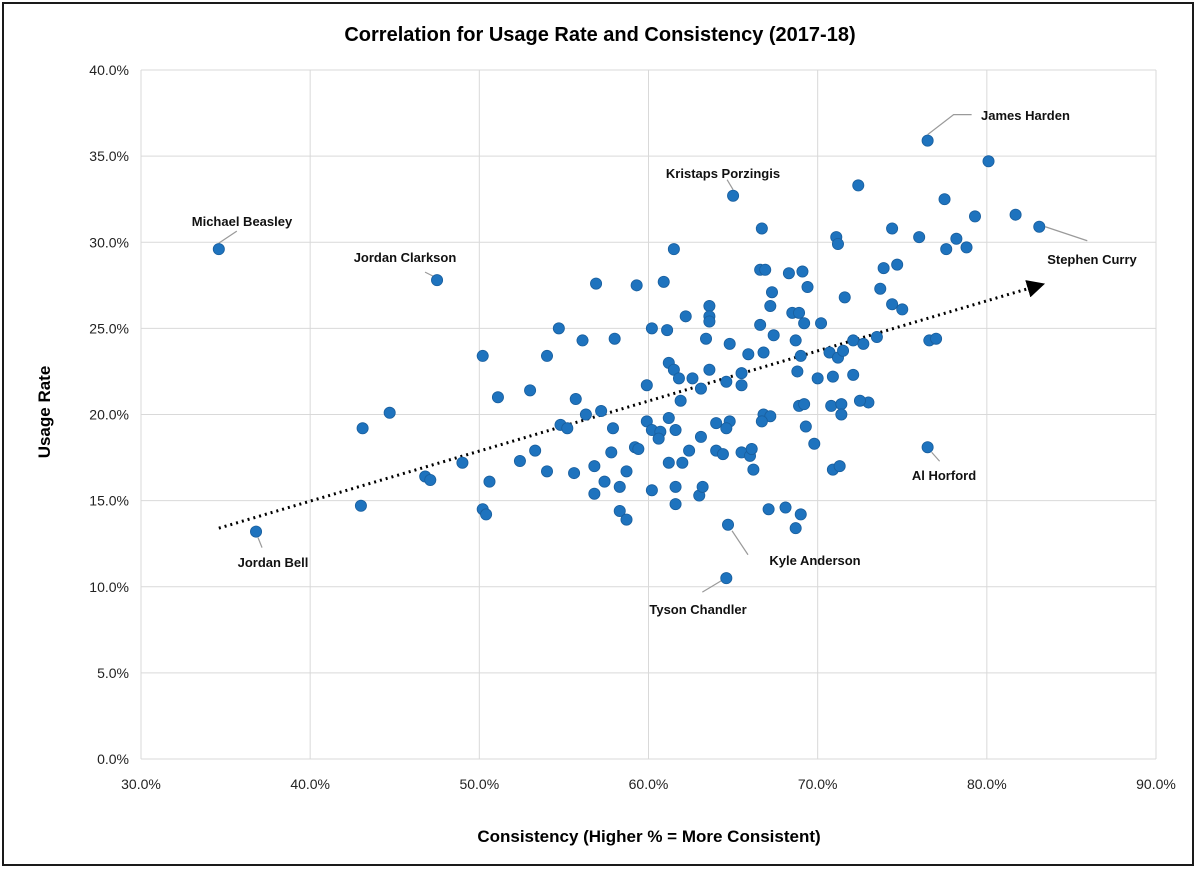  Describe the element at coordinates (1092, 259) in the screenshot. I see `annotation-label: Stephen Curry` at that location.